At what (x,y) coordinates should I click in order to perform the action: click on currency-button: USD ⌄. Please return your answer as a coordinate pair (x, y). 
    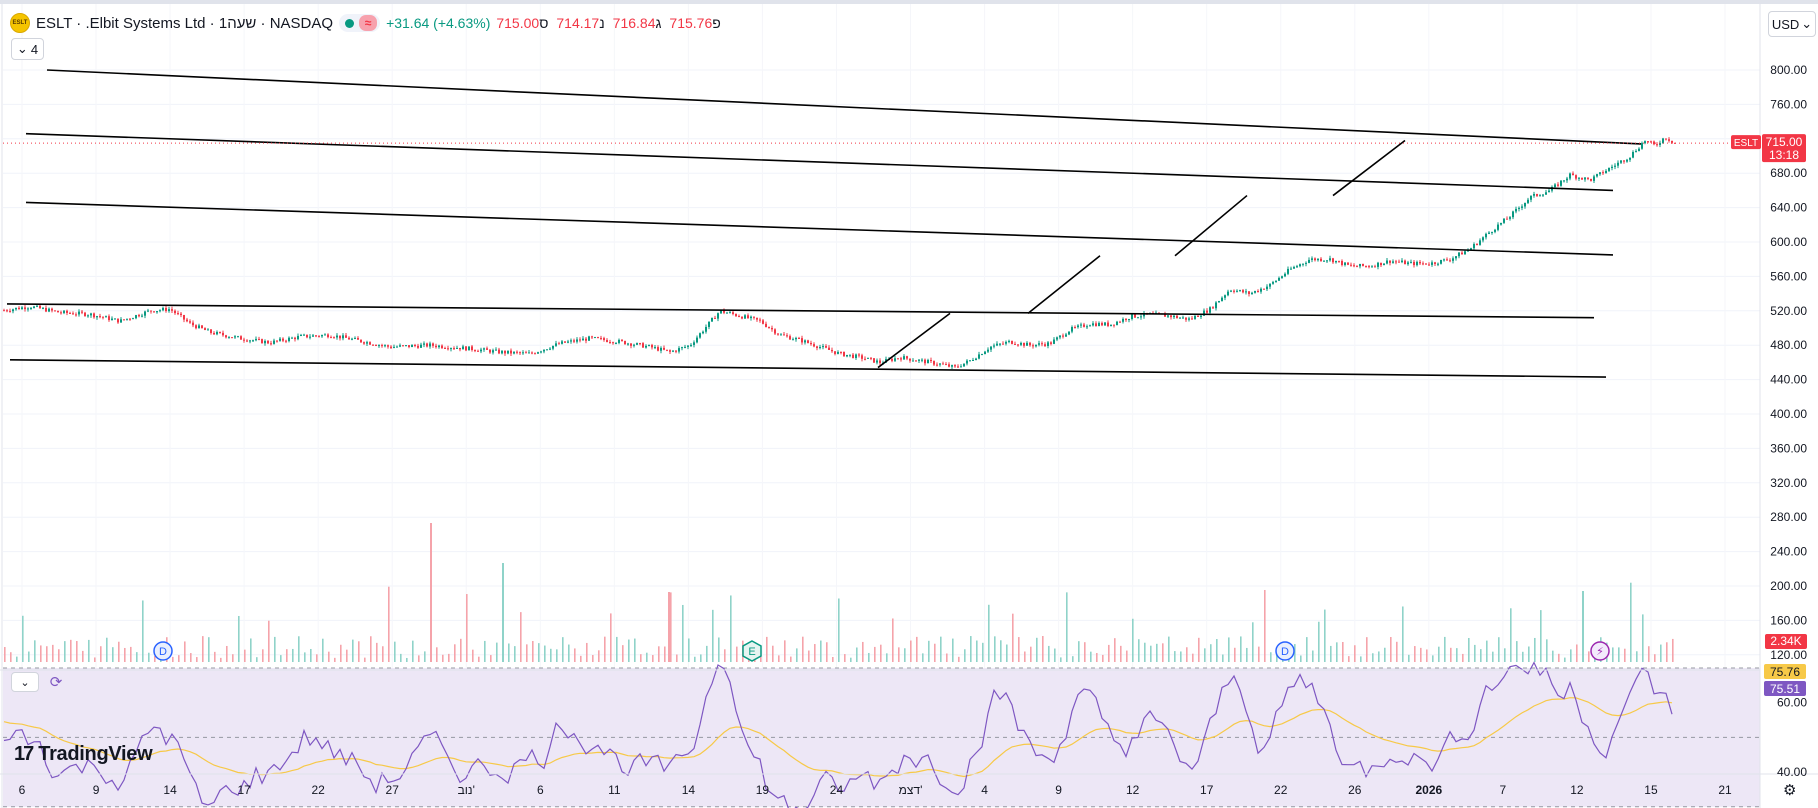
    Looking at the image, I should click on (1792, 24).